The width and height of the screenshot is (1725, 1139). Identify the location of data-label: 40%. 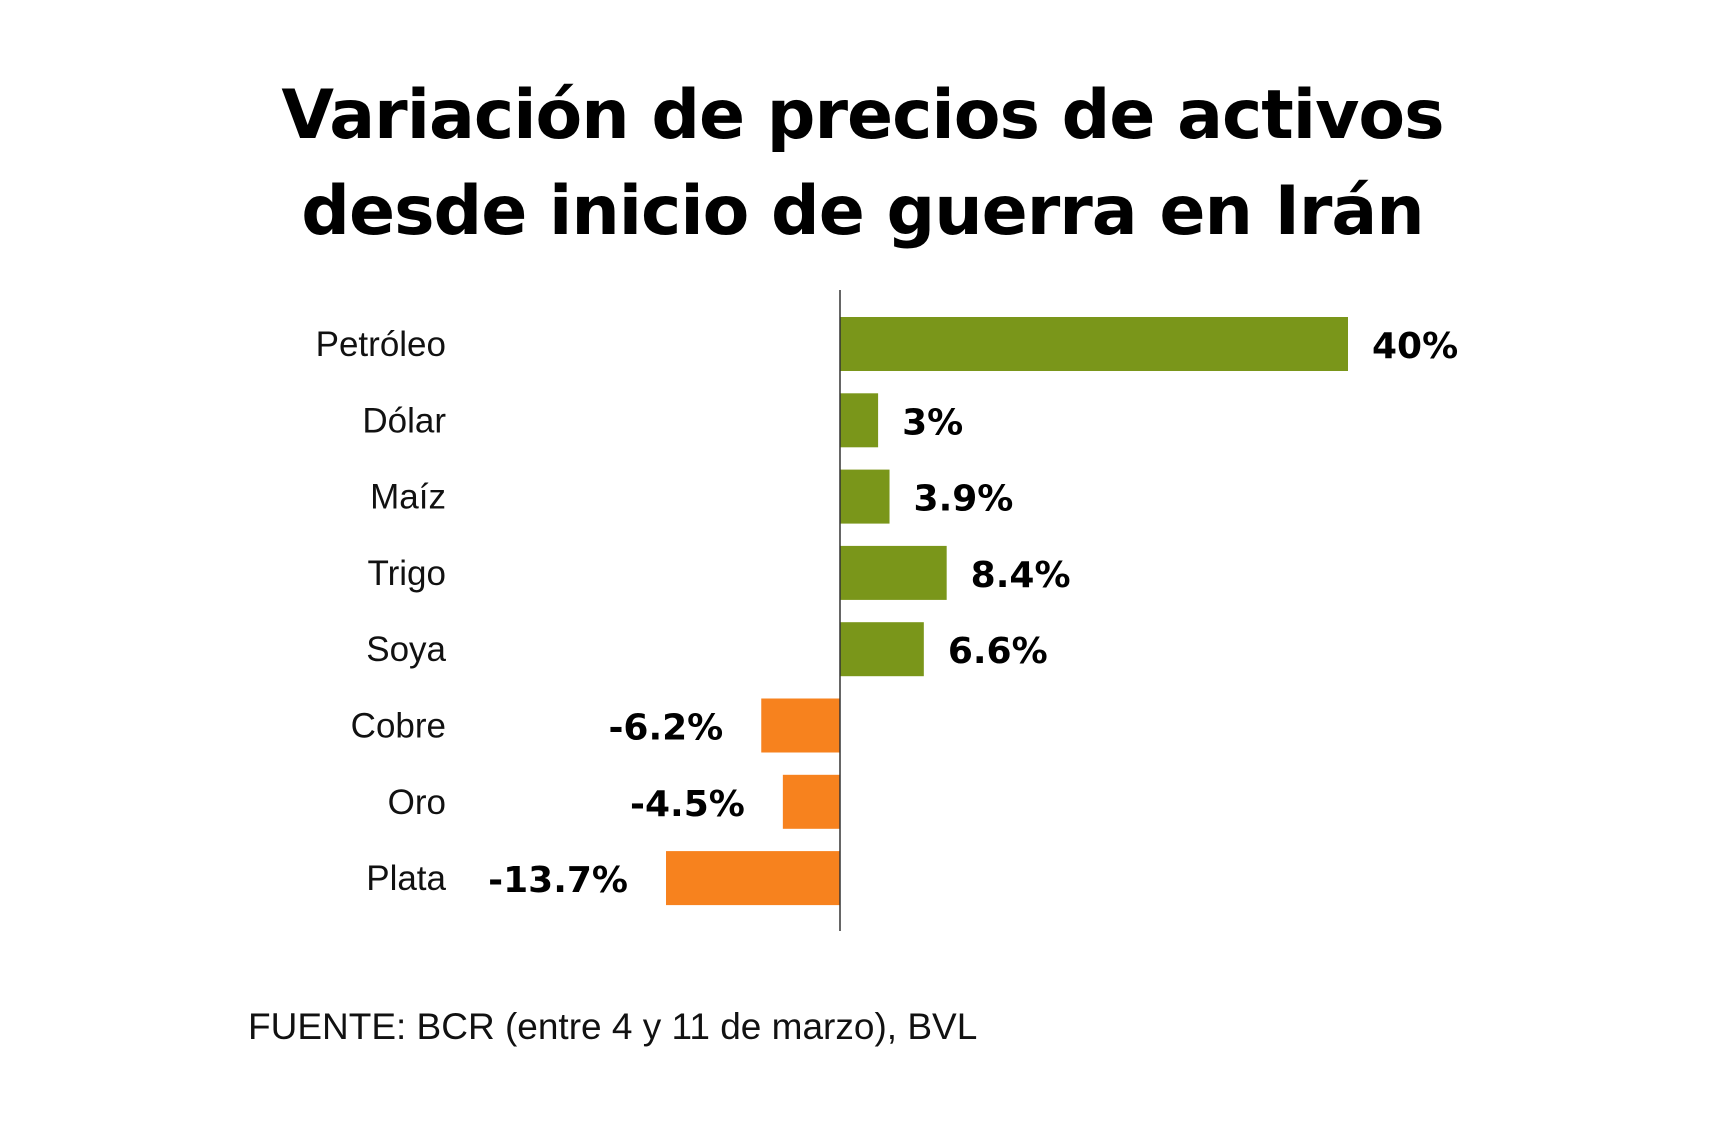
(1415, 346).